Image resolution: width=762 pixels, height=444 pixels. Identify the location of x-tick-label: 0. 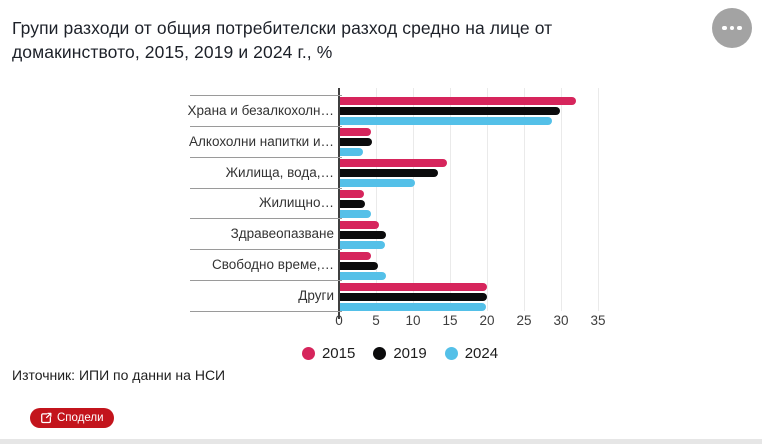
(339, 320).